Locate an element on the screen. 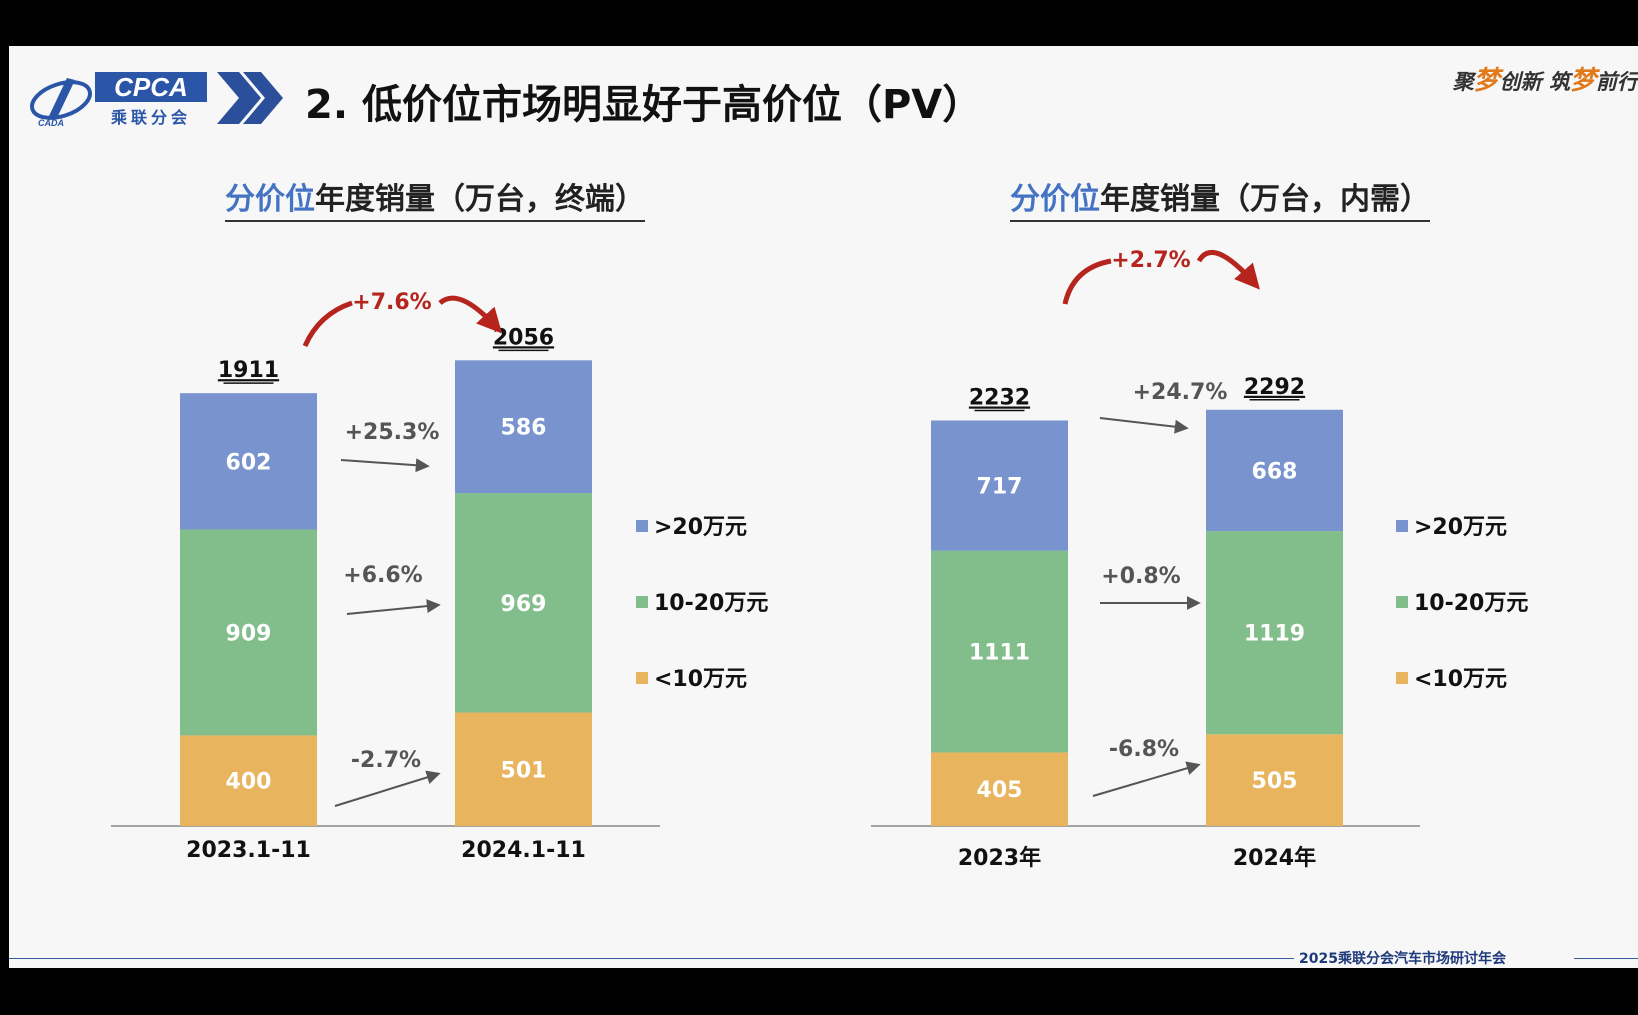 This screenshot has height=1015, width=1638. data-label: 668 is located at coordinates (1275, 471).